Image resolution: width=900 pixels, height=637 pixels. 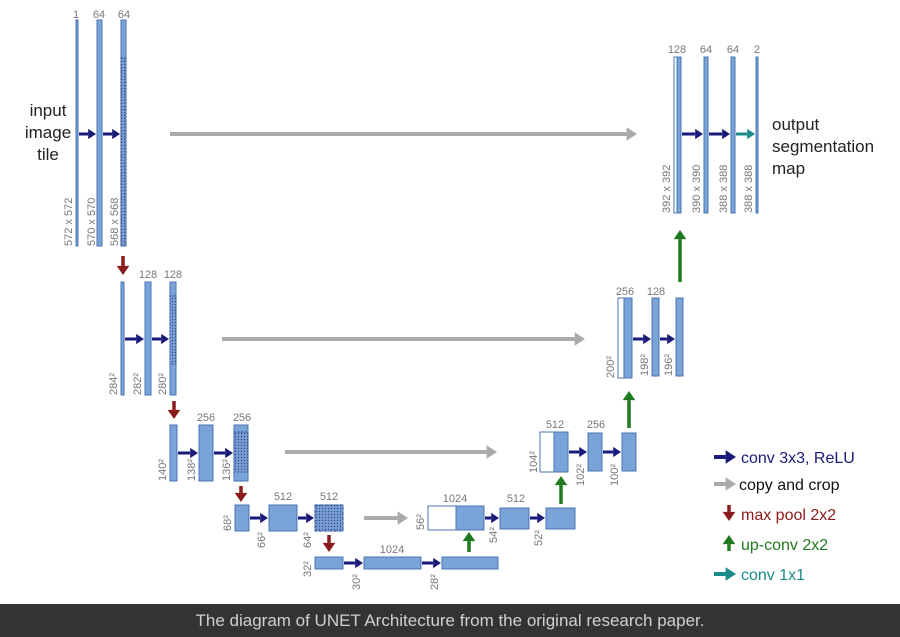 I want to click on input-label-line: input, so click(x=48, y=110).